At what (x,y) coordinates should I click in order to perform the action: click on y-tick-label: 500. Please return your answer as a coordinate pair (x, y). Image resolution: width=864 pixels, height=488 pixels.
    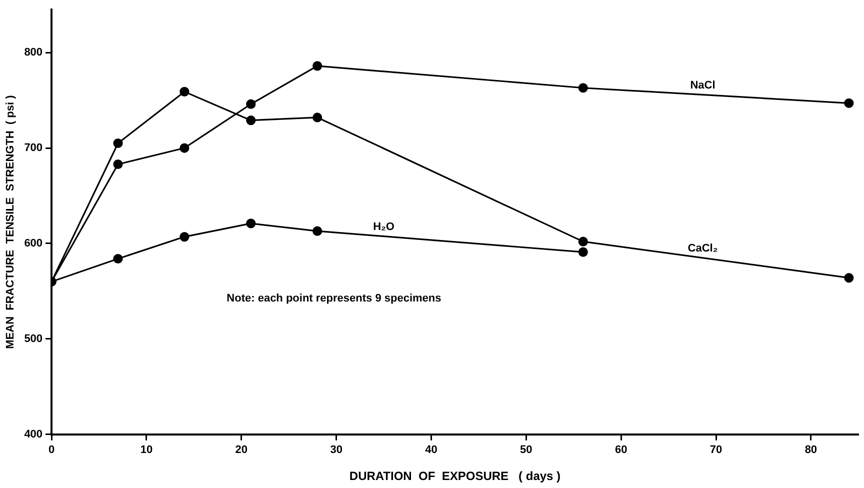
    Looking at the image, I should click on (33, 338).